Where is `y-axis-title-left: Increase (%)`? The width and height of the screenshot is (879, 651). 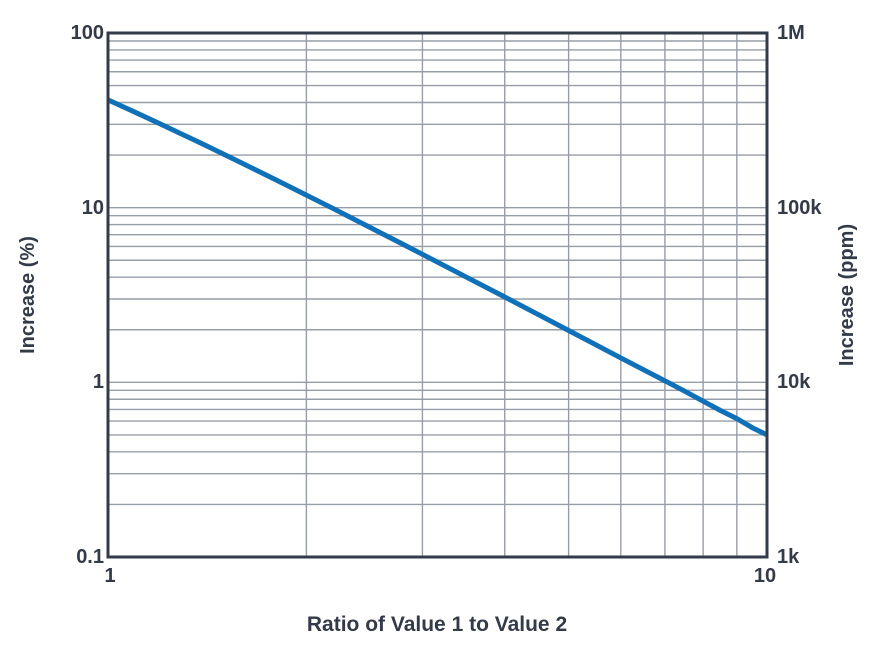
y-axis-title-left: Increase (%) is located at coordinates (28, 295).